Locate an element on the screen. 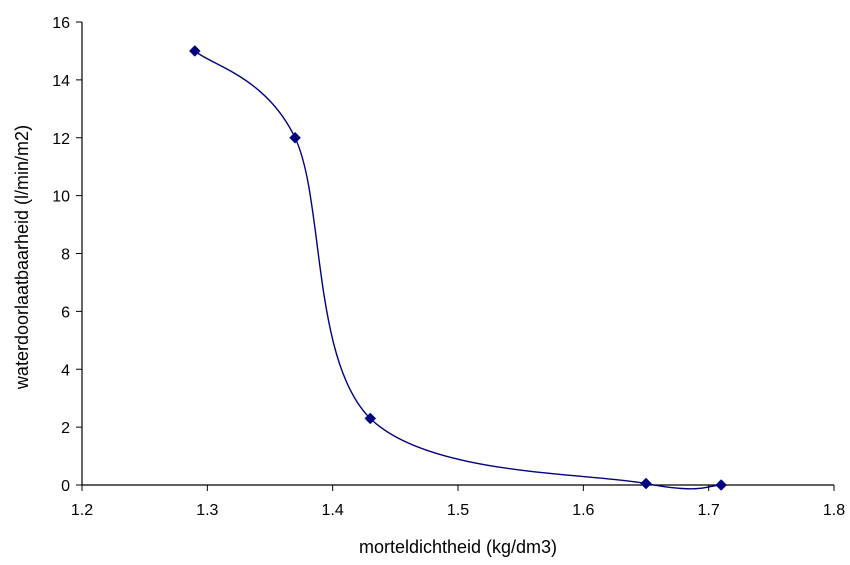 The height and width of the screenshot is (565, 850). y-tick-label: 4 is located at coordinates (65, 370).